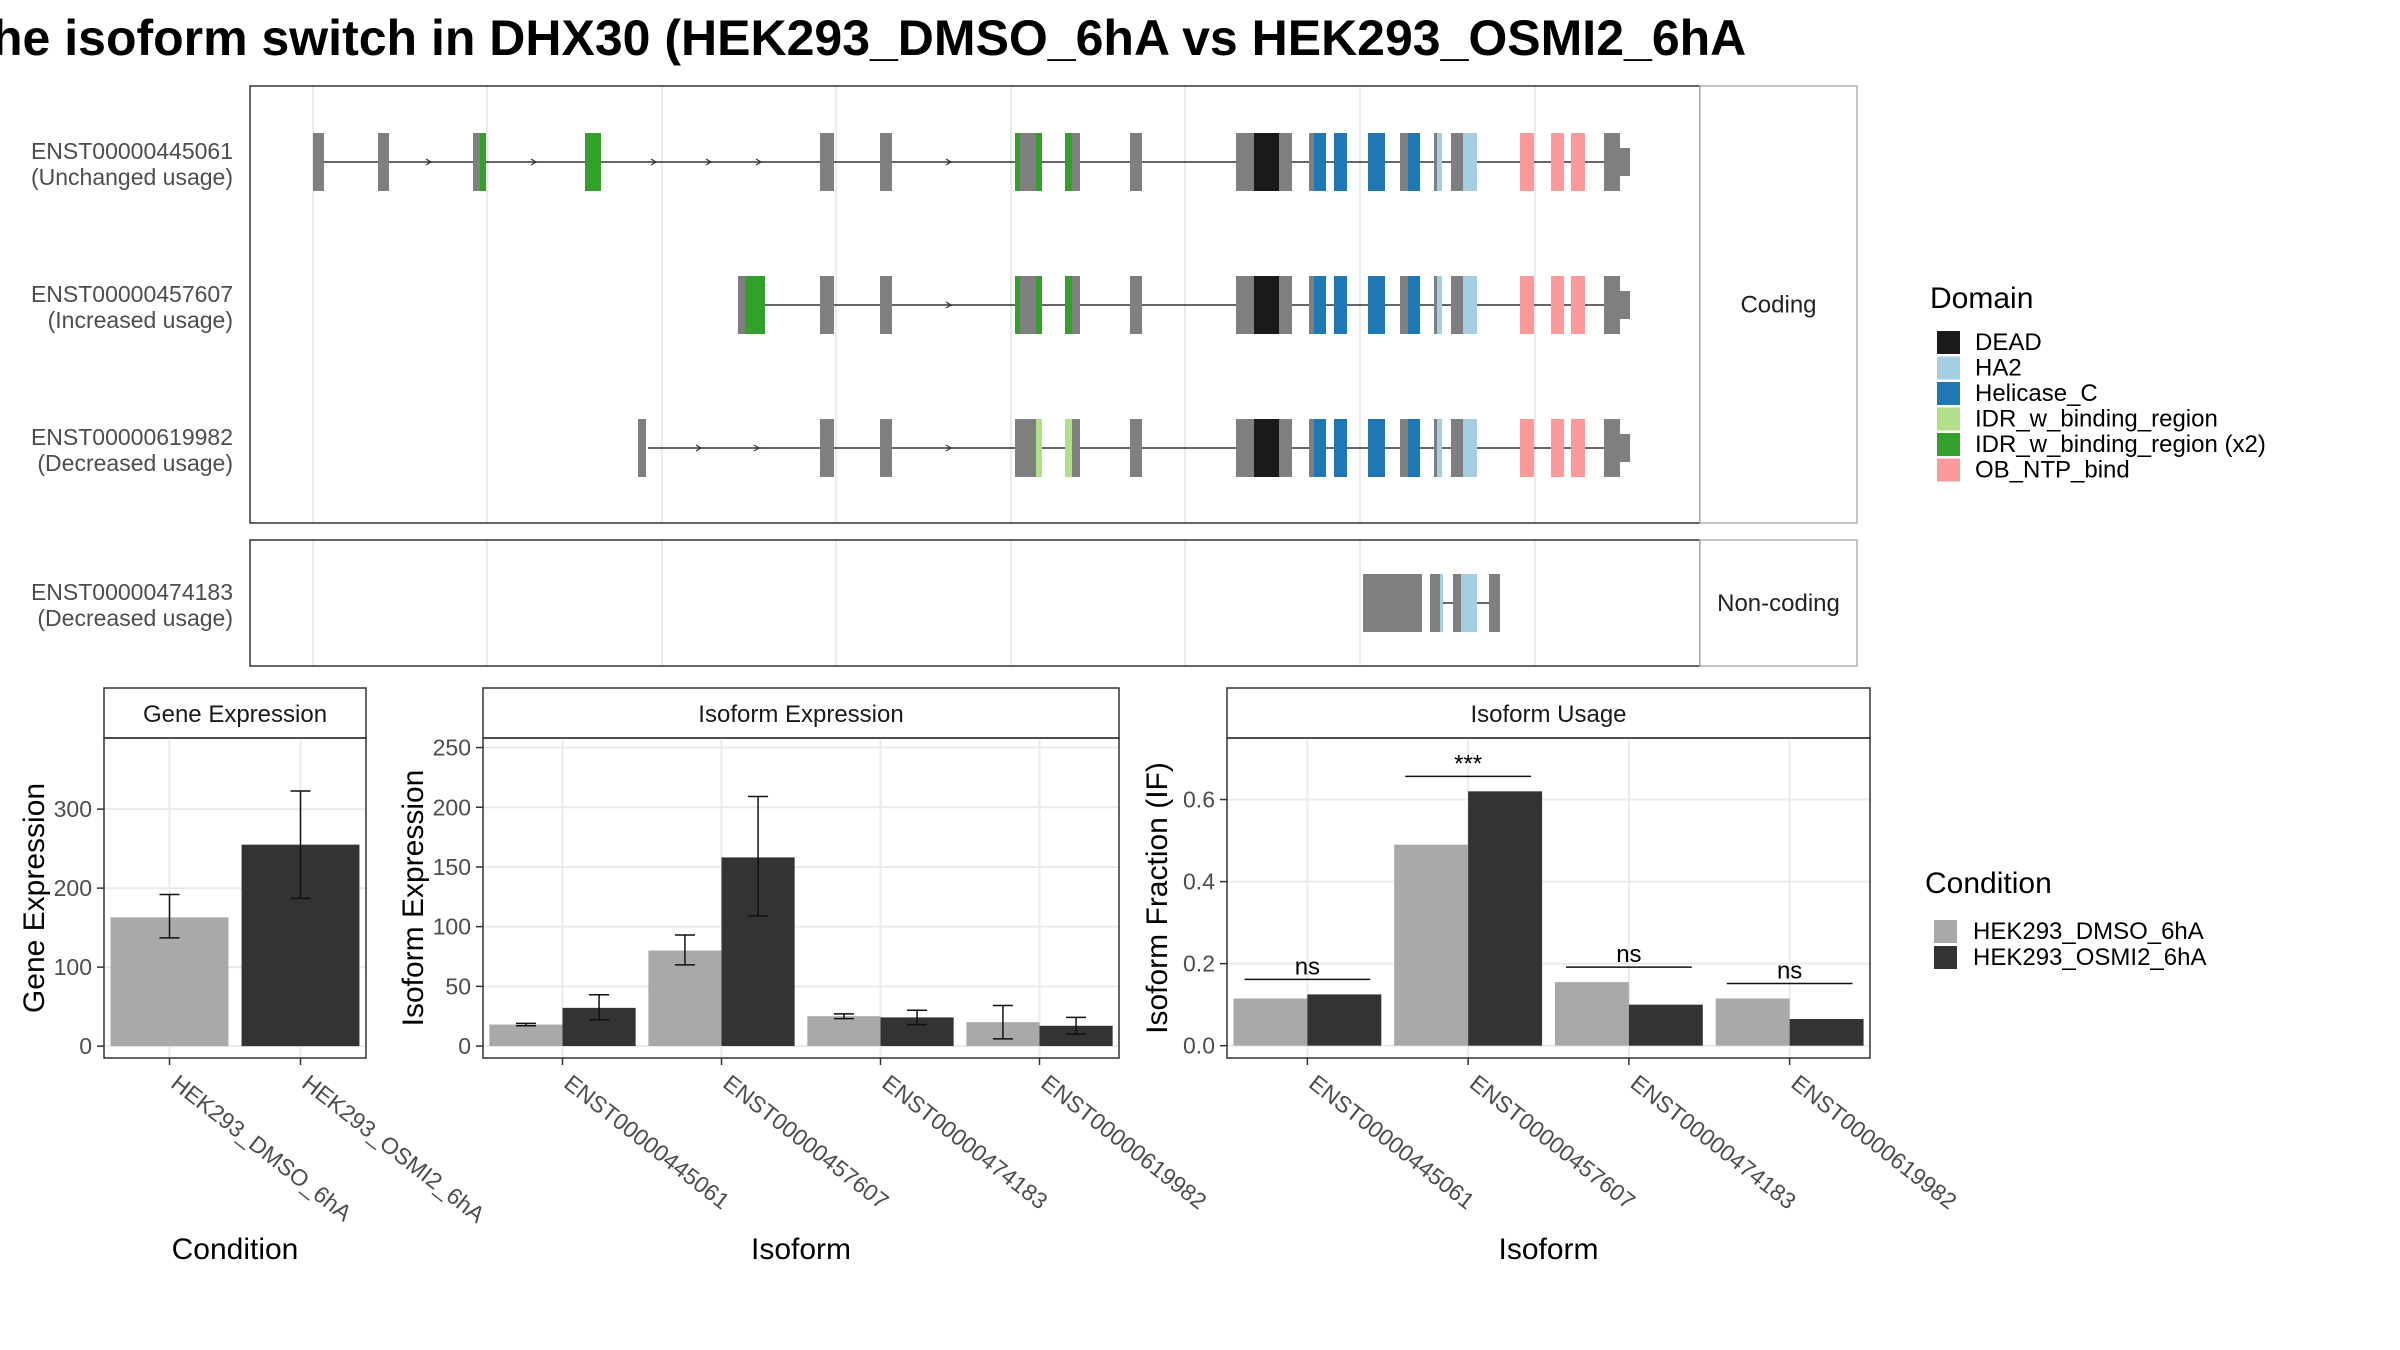 The image size is (2400, 1350). Describe the element at coordinates (73, 809) in the screenshot. I see `y-tick-label: 300` at that location.